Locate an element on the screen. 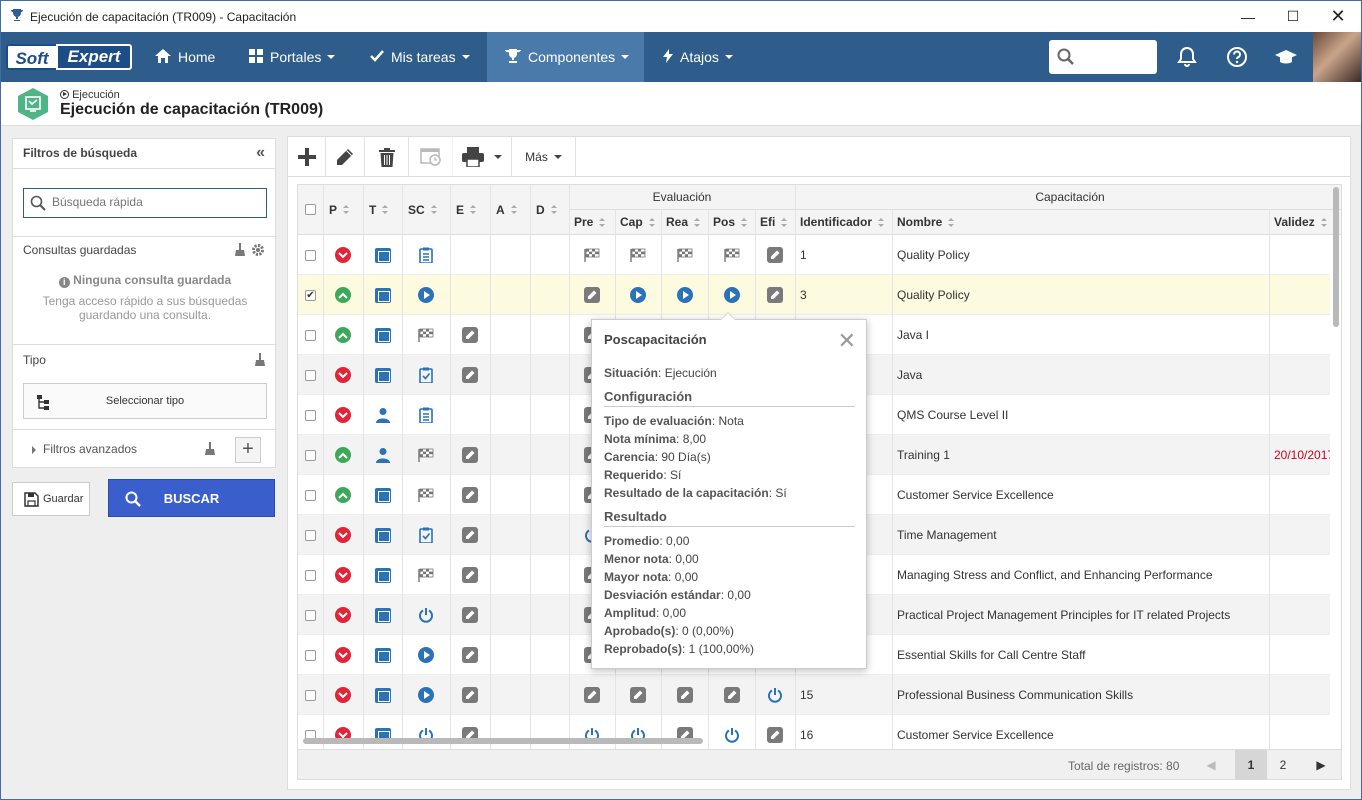  next-page-button: ▶ is located at coordinates (1321, 765).